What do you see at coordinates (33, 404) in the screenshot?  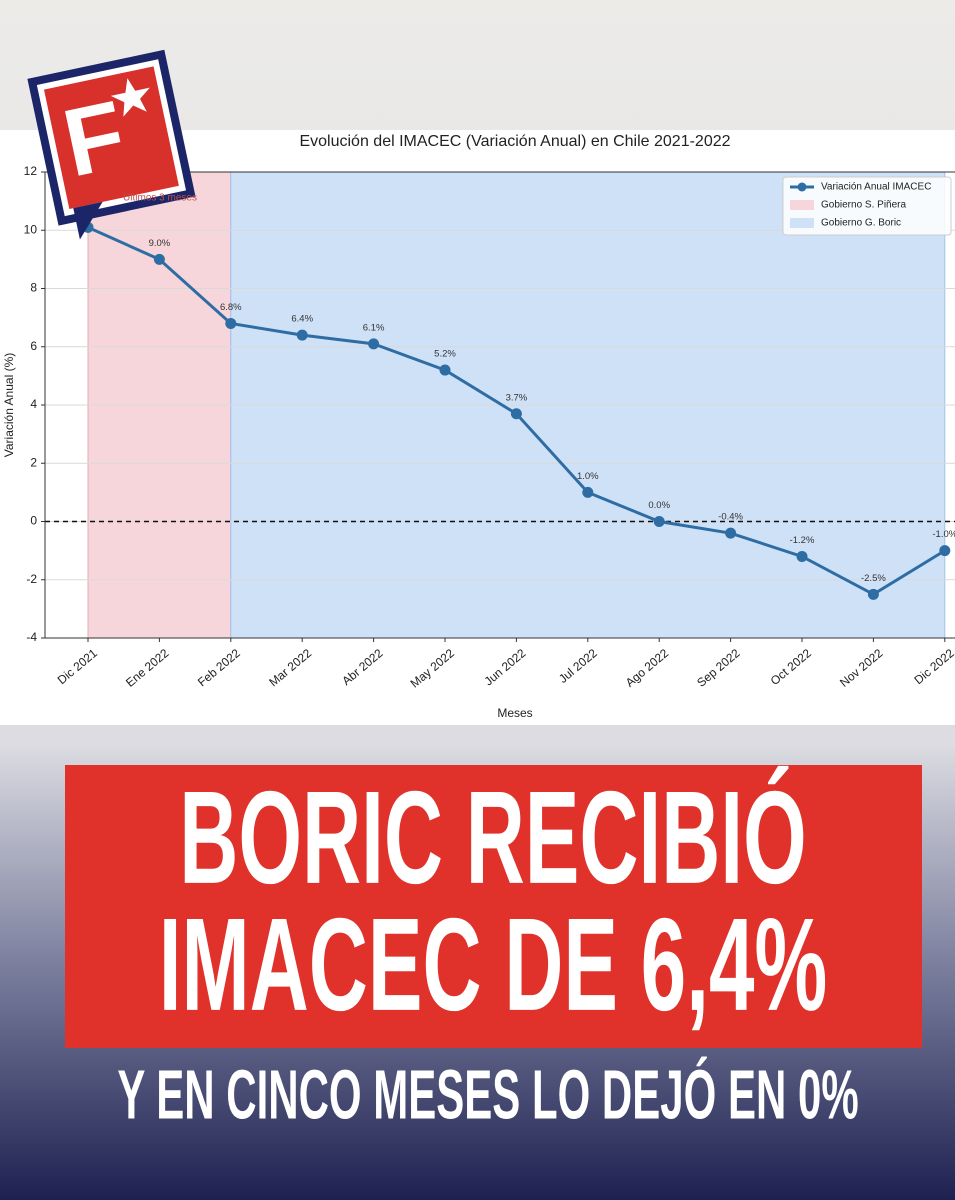 I see `y-tick-label: 4` at bounding box center [33, 404].